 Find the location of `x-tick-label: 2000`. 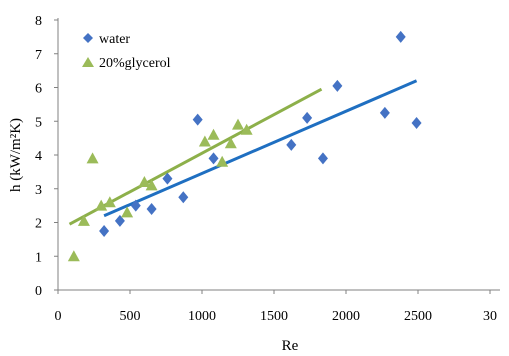

x-tick-label: 2000 is located at coordinates (346, 316).